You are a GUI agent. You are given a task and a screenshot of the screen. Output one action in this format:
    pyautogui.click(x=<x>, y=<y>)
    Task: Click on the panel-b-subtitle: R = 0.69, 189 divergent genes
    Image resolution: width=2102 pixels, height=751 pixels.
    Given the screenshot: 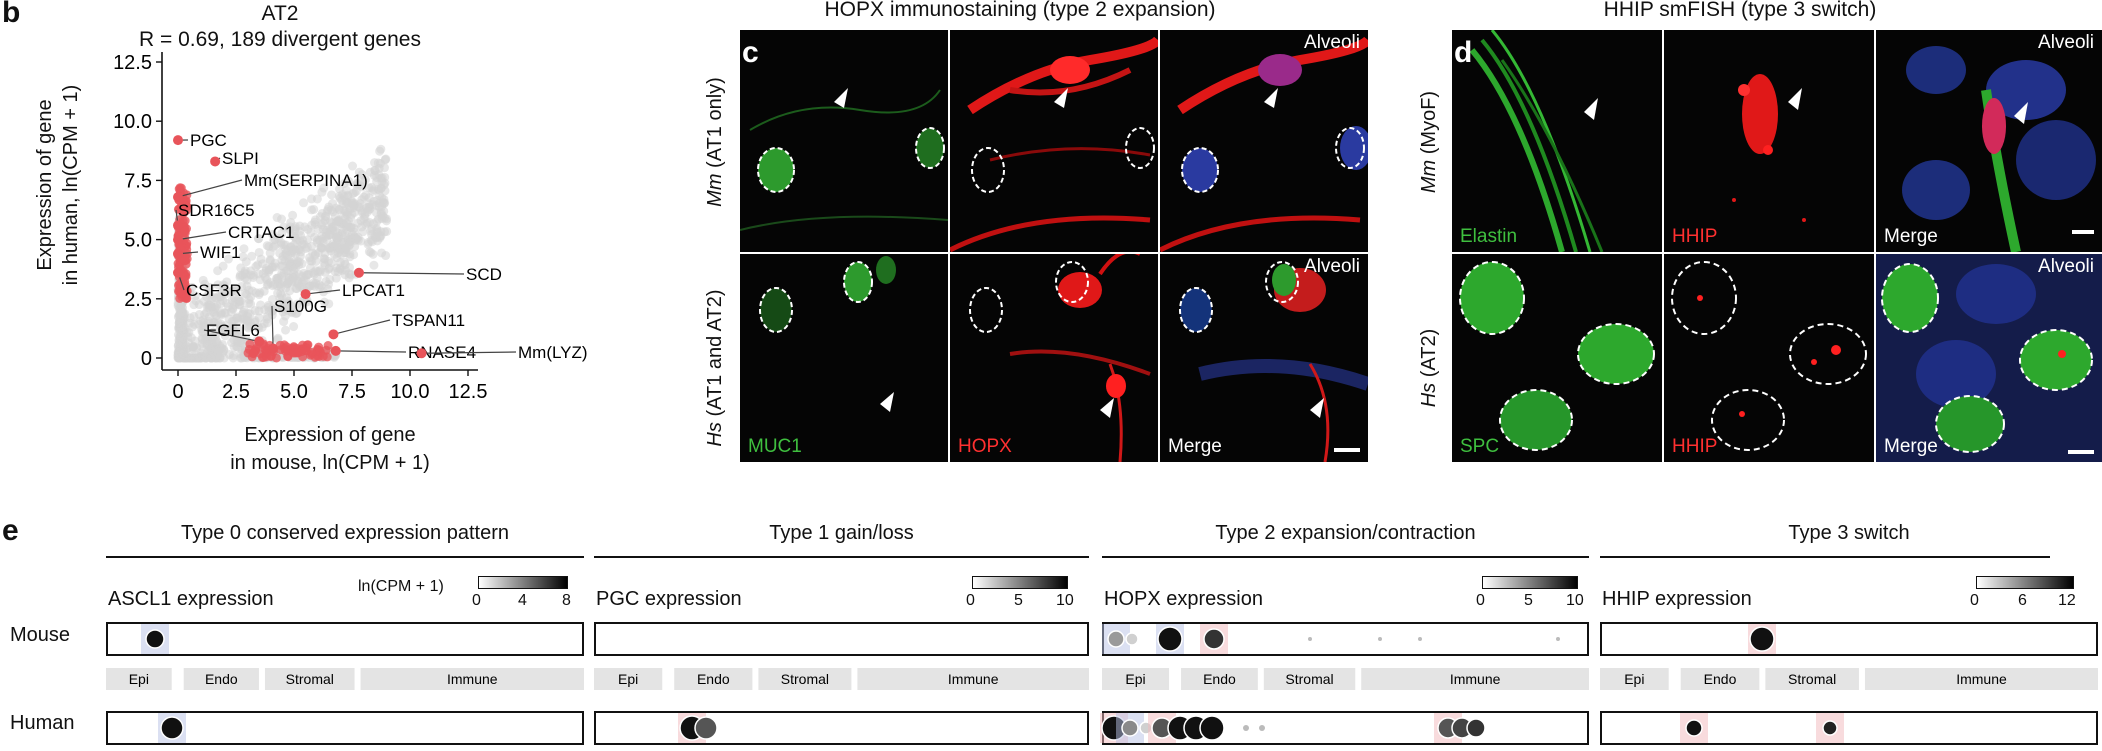 What is the action you would take?
    pyautogui.click(x=280, y=39)
    